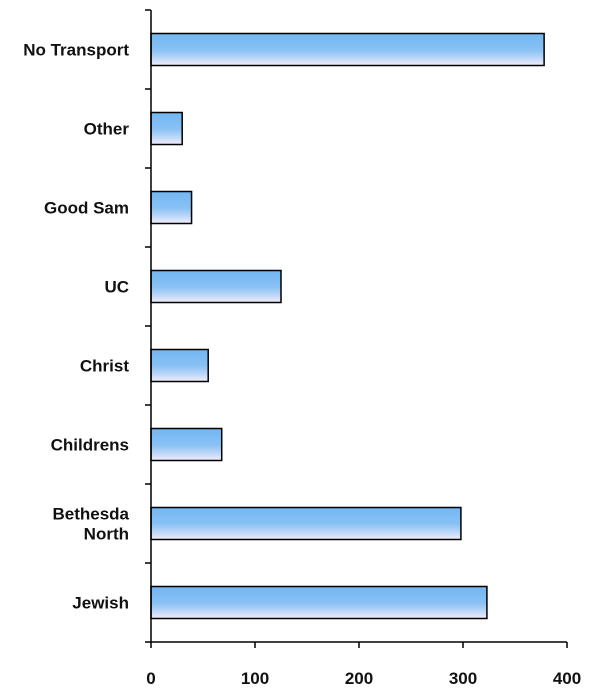 The width and height of the screenshot is (595, 690). Describe the element at coordinates (347, 49) in the screenshot. I see `bar-no-transport` at that location.